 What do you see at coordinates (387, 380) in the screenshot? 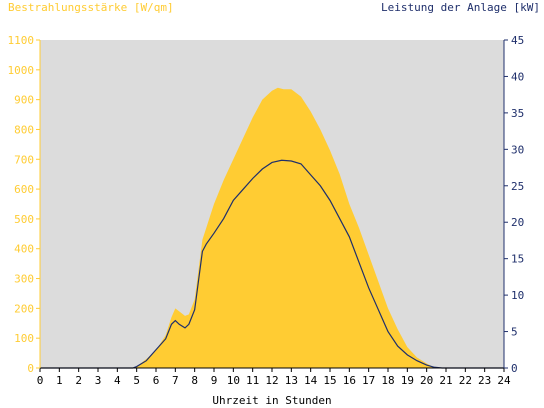
I see `x-tick-label: 18` at bounding box center [387, 380].